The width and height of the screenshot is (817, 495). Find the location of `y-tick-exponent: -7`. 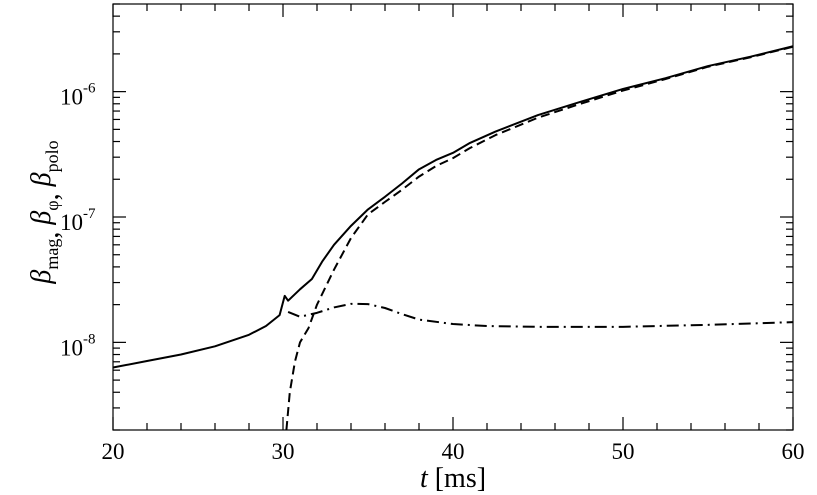

y-tick-exponent: -7 is located at coordinates (89, 214).